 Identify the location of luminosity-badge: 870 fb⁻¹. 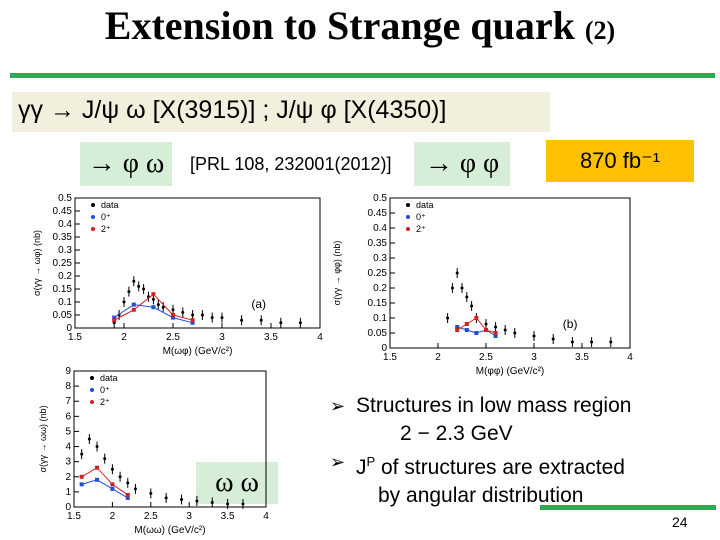
(620, 161).